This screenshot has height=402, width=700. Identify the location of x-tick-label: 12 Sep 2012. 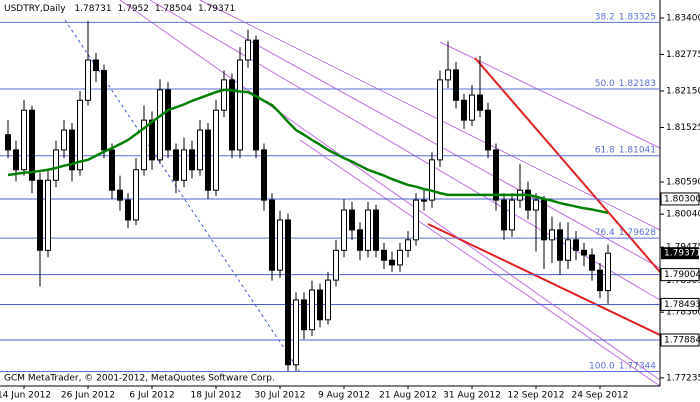
(535, 396).